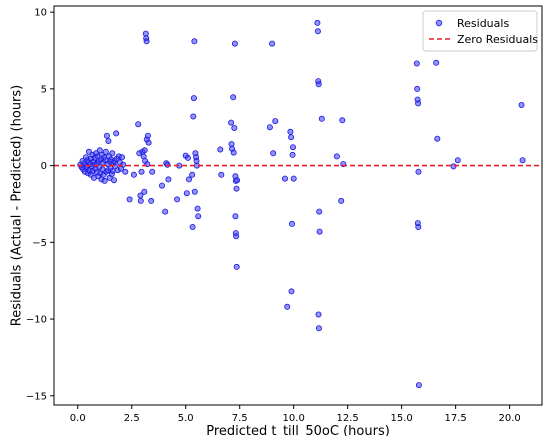  Describe the element at coordinates (39, 243) in the screenshot. I see `y-tick-label: −5` at that location.